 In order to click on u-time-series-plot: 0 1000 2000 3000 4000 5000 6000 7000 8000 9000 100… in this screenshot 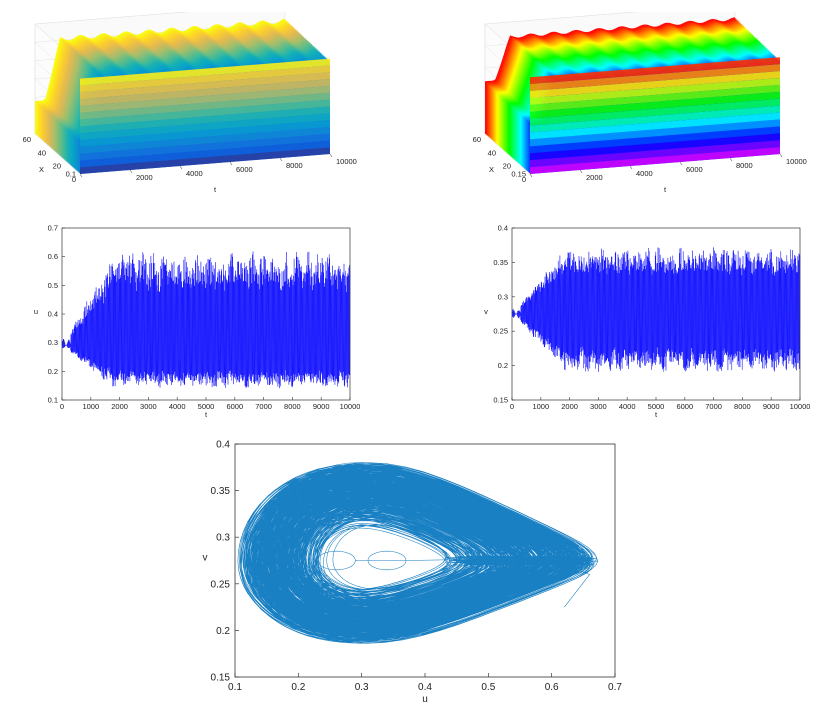, I will do `click(190, 319)`.